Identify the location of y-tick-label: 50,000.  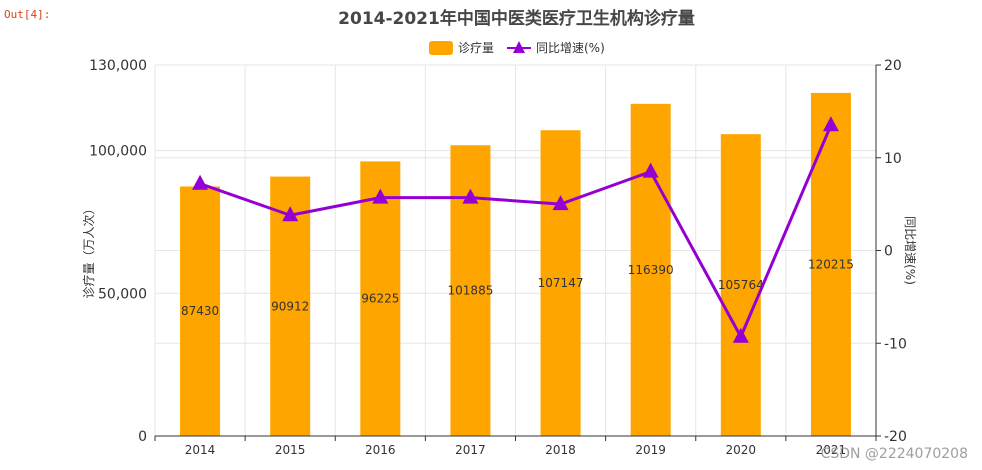
(122, 294).